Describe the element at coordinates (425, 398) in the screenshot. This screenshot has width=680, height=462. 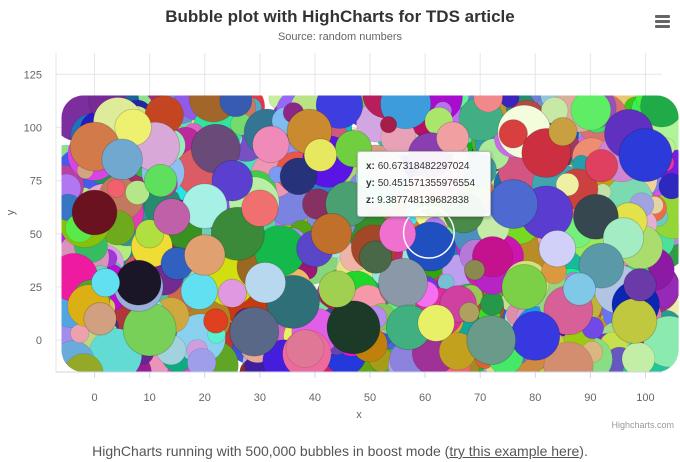
I see `x-tick-label: 60` at that location.